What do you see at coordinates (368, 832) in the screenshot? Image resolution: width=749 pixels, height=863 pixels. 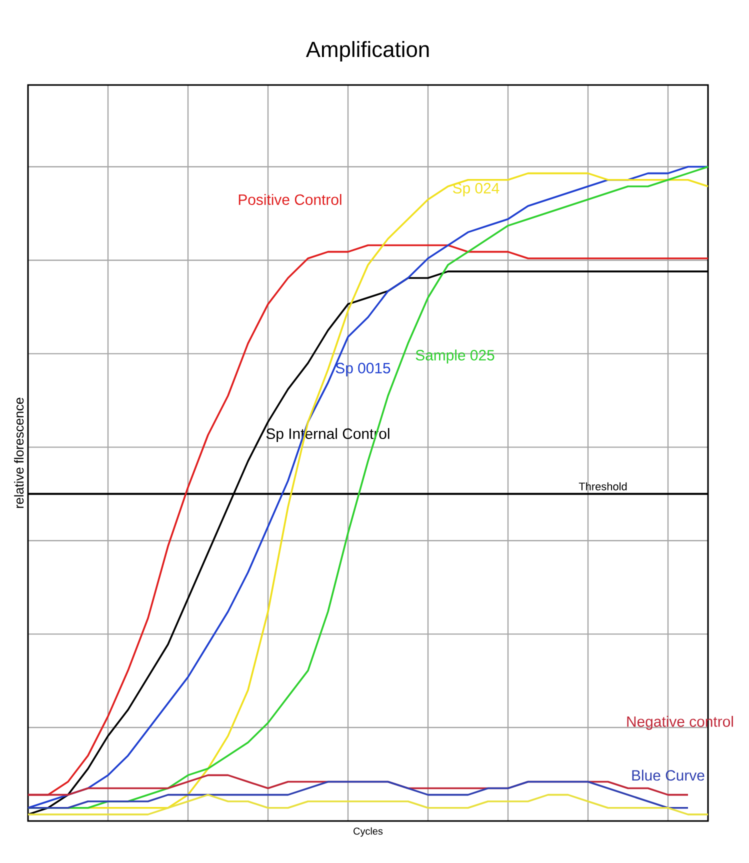 I see `x-axis-title: Cycles` at bounding box center [368, 832].